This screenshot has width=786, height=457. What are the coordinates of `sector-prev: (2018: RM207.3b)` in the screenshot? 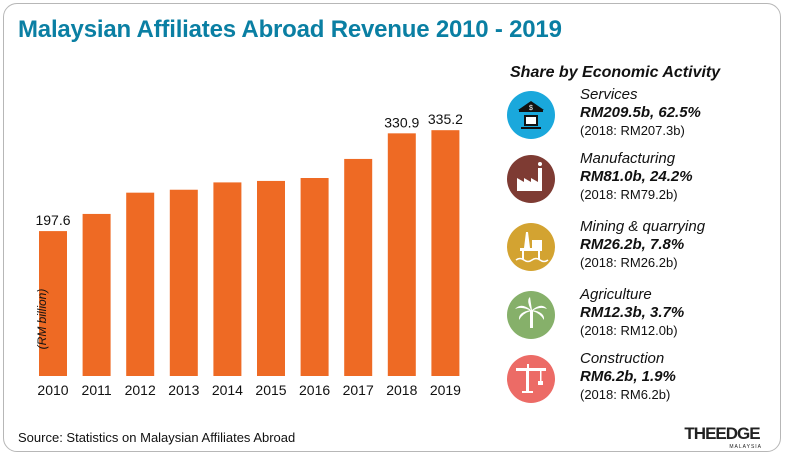 It's located at (632, 130).